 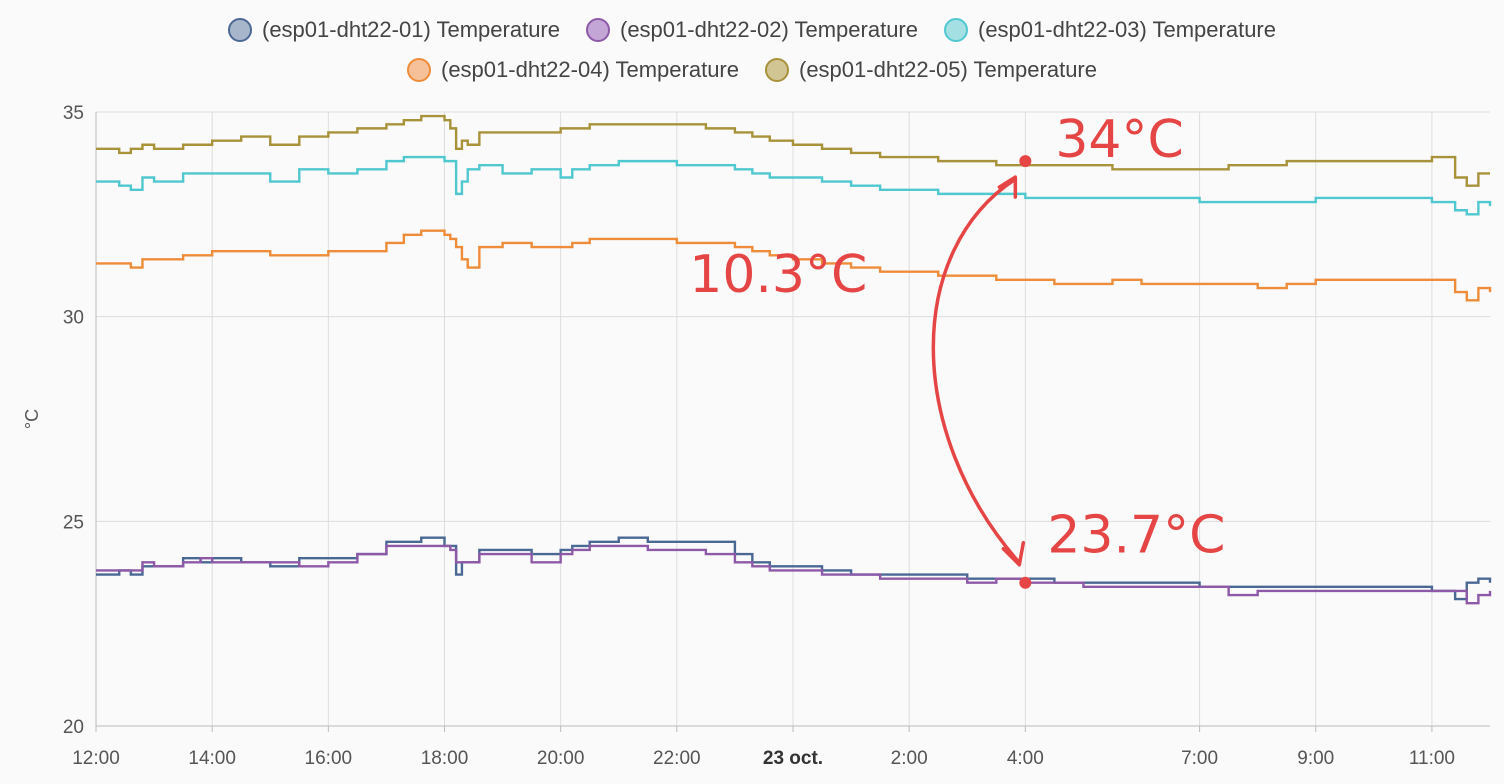 What do you see at coordinates (769, 29) in the screenshot?
I see `legend-label: (esp01-dht22-02) Temperature` at bounding box center [769, 29].